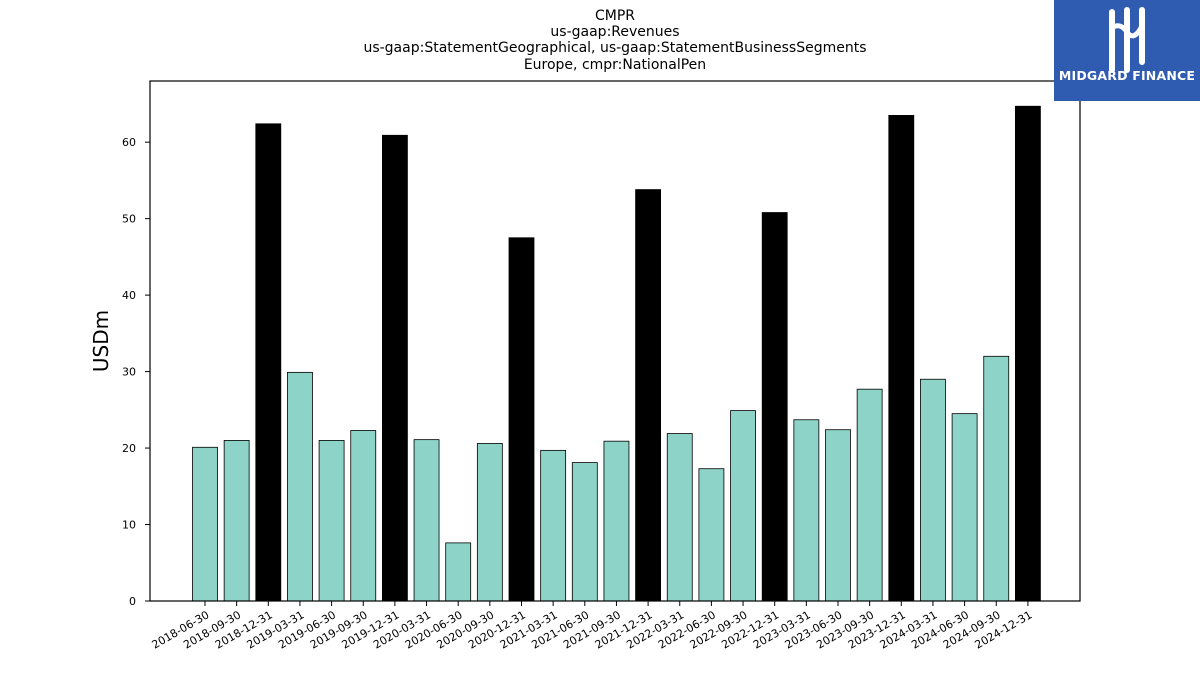 The width and height of the screenshot is (1200, 675). I want to click on y-tick-label: 0, so click(132, 601).